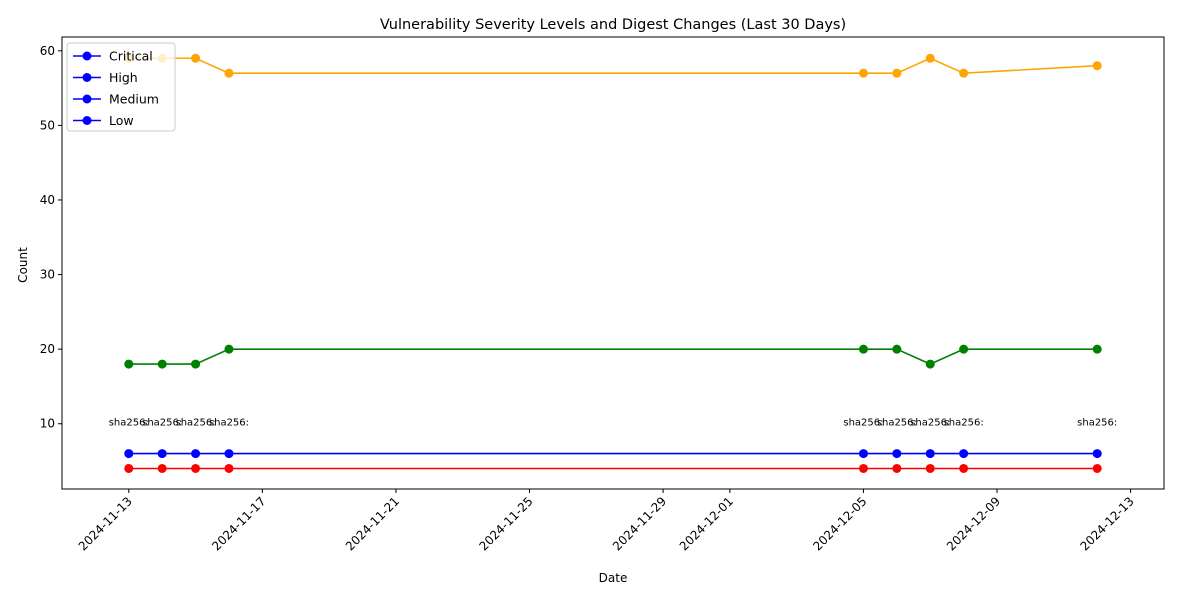 The image size is (1200, 600). I want to click on y-tick-label: 10, so click(47, 424).